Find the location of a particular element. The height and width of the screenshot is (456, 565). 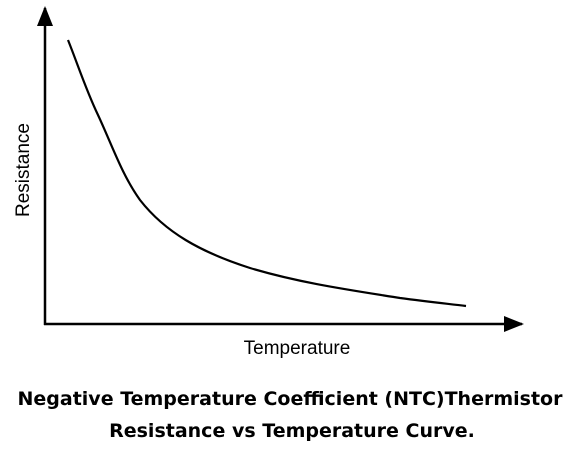

y-axis-label: Resistance is located at coordinates (23, 170).